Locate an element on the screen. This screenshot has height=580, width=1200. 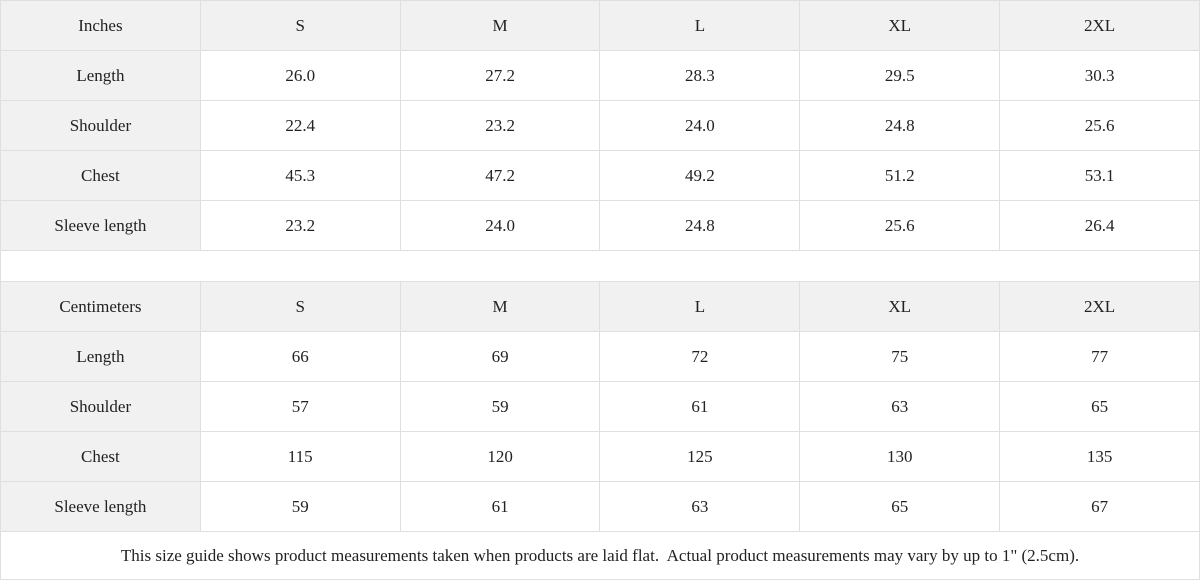
inches-header-row: Inches S M L XL 2XL is located at coordinates (600, 25).